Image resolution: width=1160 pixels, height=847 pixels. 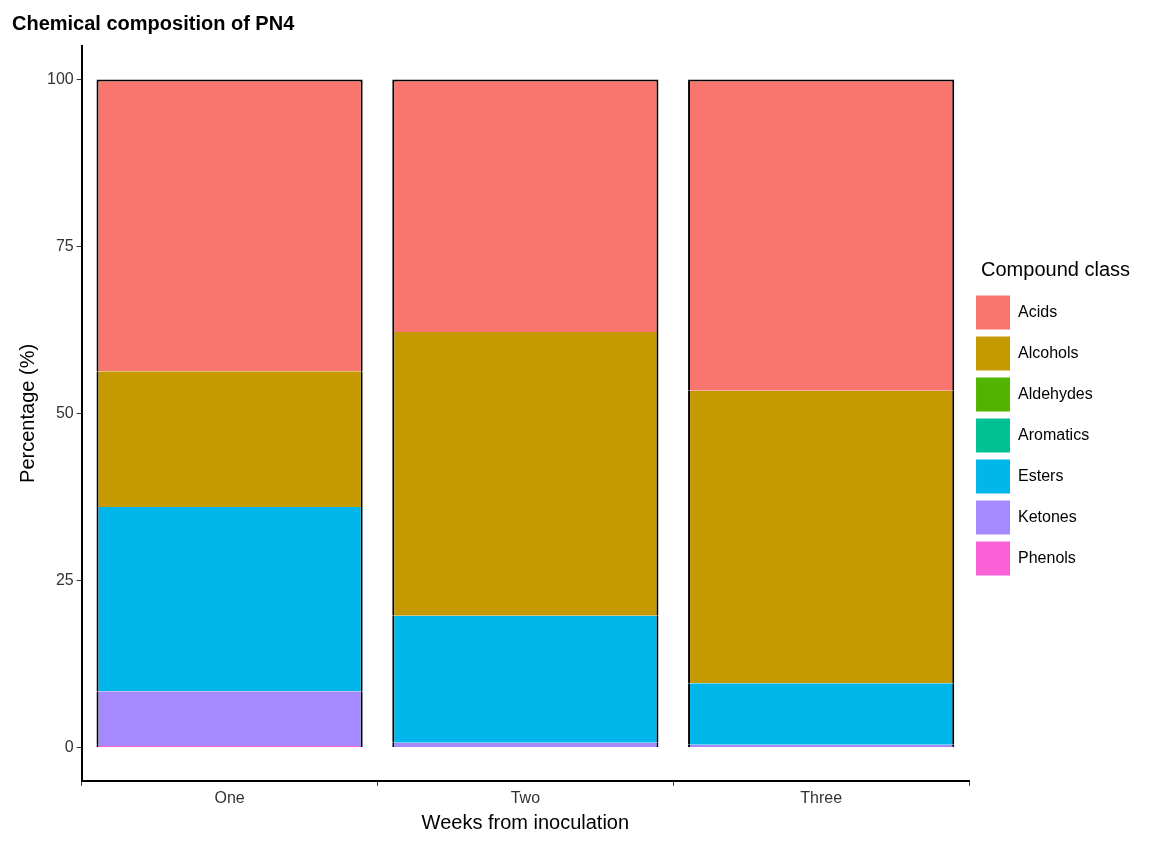 What do you see at coordinates (26, 413) in the screenshot?
I see `y-axis-title: Percentage (%)` at bounding box center [26, 413].